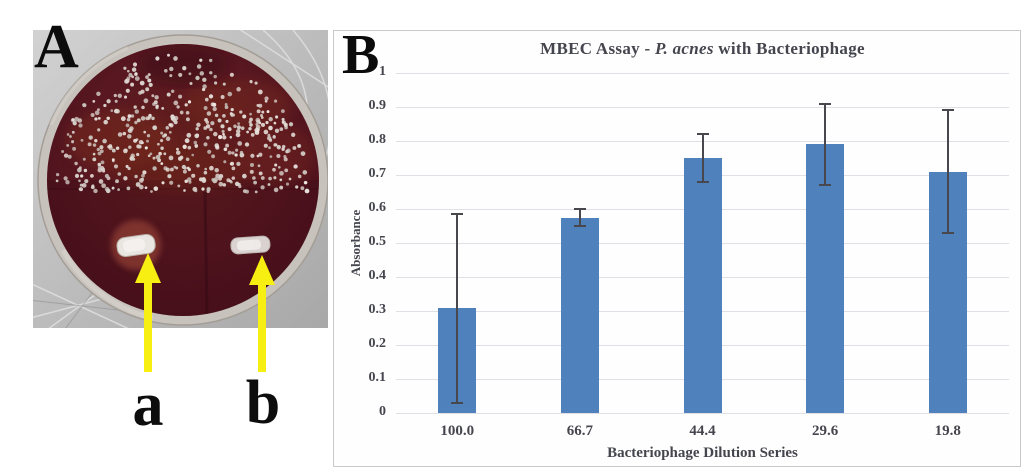  Describe the element at coordinates (377, 343) in the screenshot. I see `y-tick-label: 0.2` at that location.